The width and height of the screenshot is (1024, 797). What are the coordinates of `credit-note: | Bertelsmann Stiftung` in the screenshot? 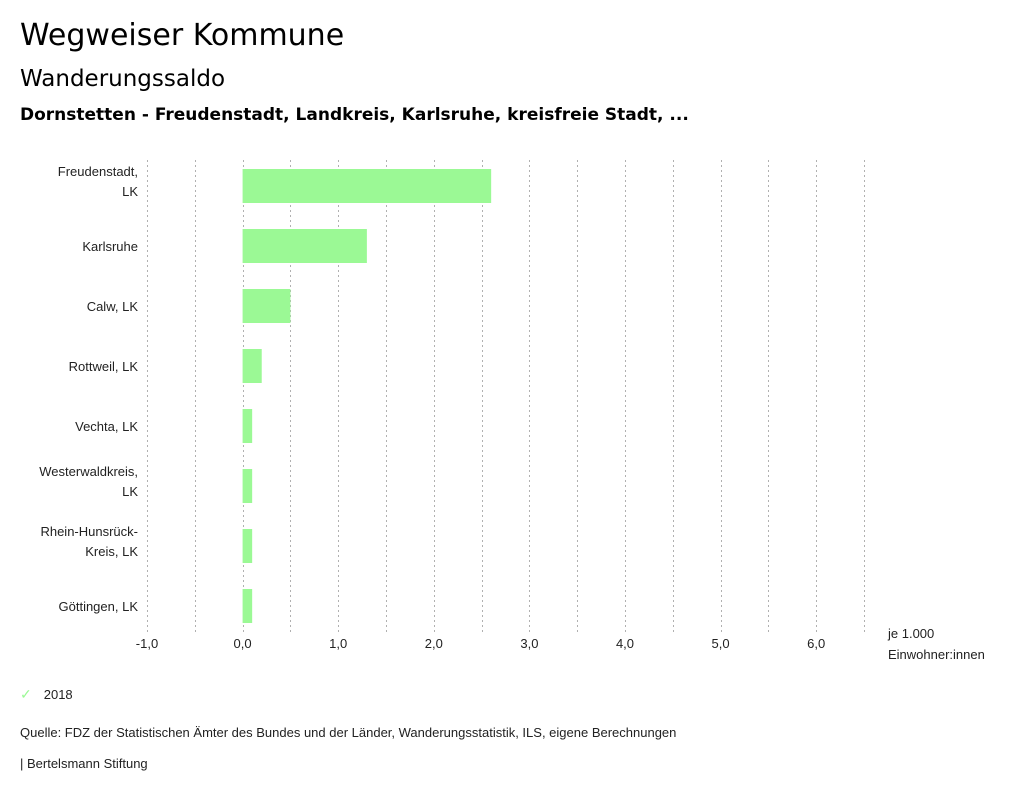 It's located at (84, 763).